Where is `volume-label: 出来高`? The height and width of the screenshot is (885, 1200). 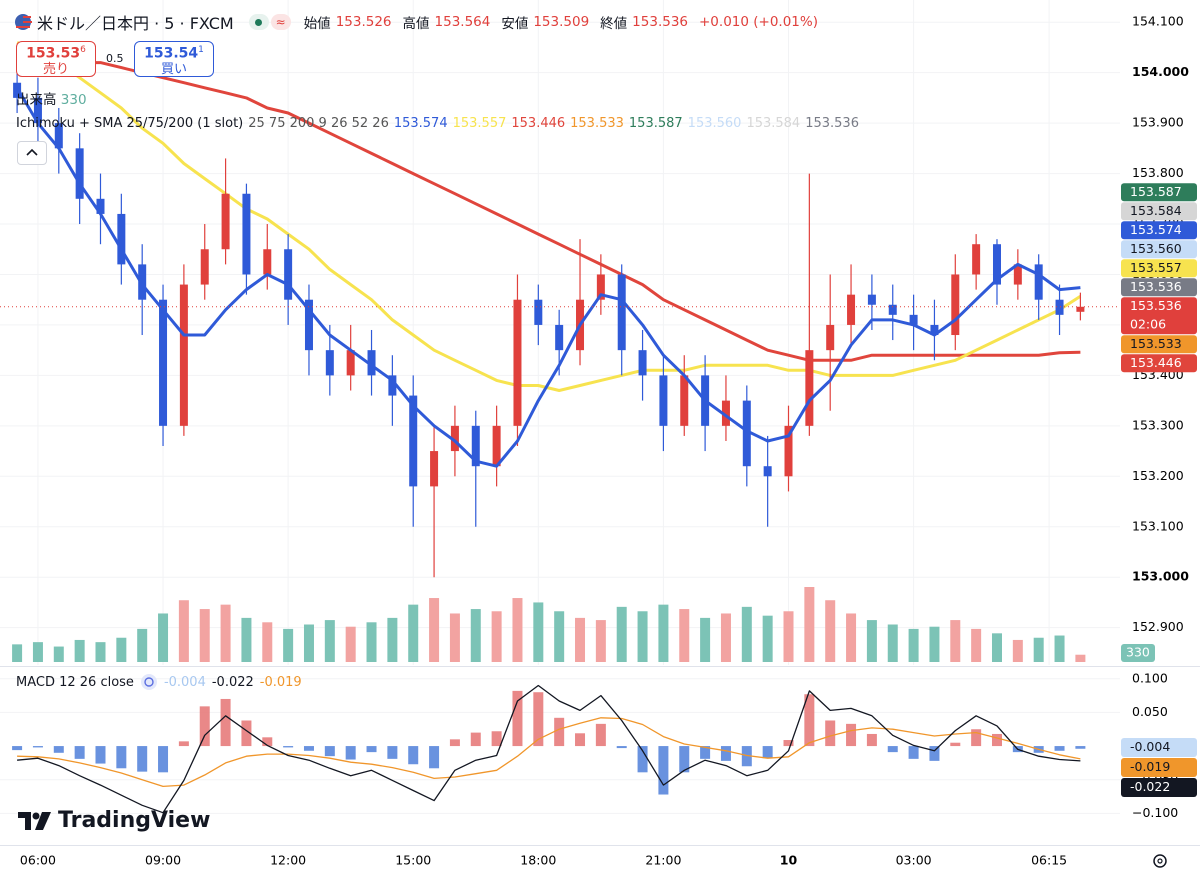 volume-label: 出来高 is located at coordinates (36, 100).